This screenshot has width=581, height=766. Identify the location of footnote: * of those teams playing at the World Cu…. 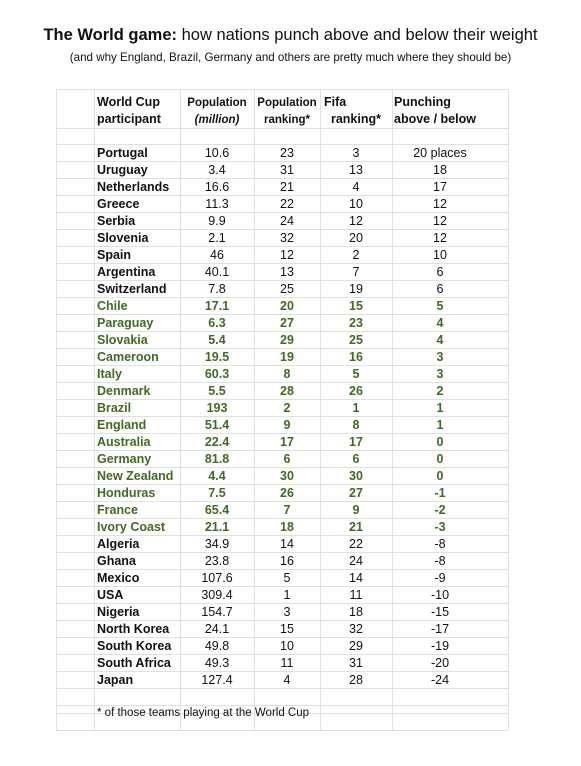
(203, 713).